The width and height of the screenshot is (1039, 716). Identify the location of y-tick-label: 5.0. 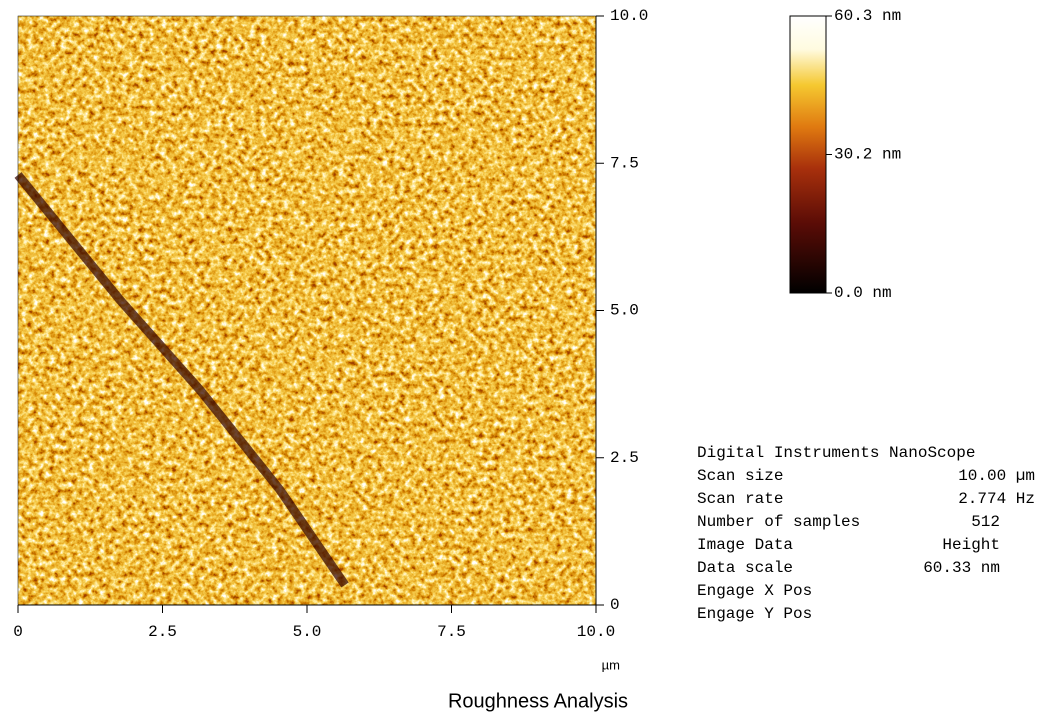
(624, 311).